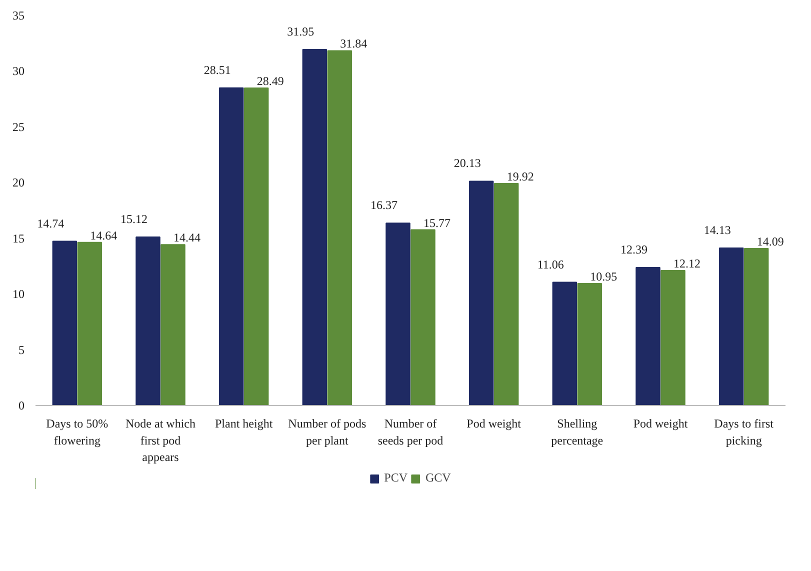 Image resolution: width=811 pixels, height=571 pixels. Describe the element at coordinates (134, 219) in the screenshot. I see `data-label: 15.12` at that location.